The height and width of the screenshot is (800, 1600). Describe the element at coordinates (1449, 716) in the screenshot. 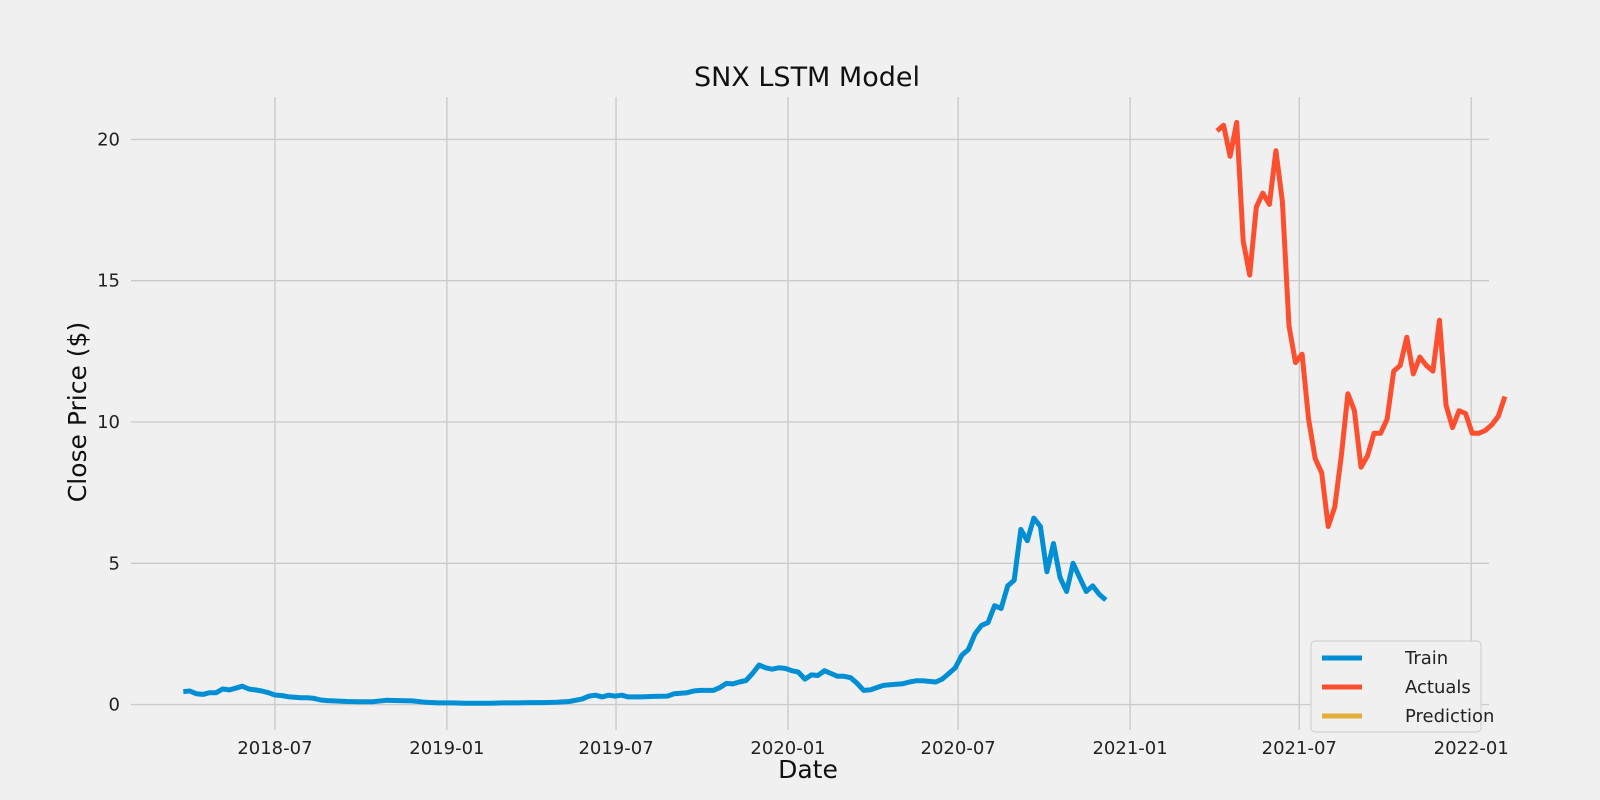

I see `legend-label: Prediction` at that location.